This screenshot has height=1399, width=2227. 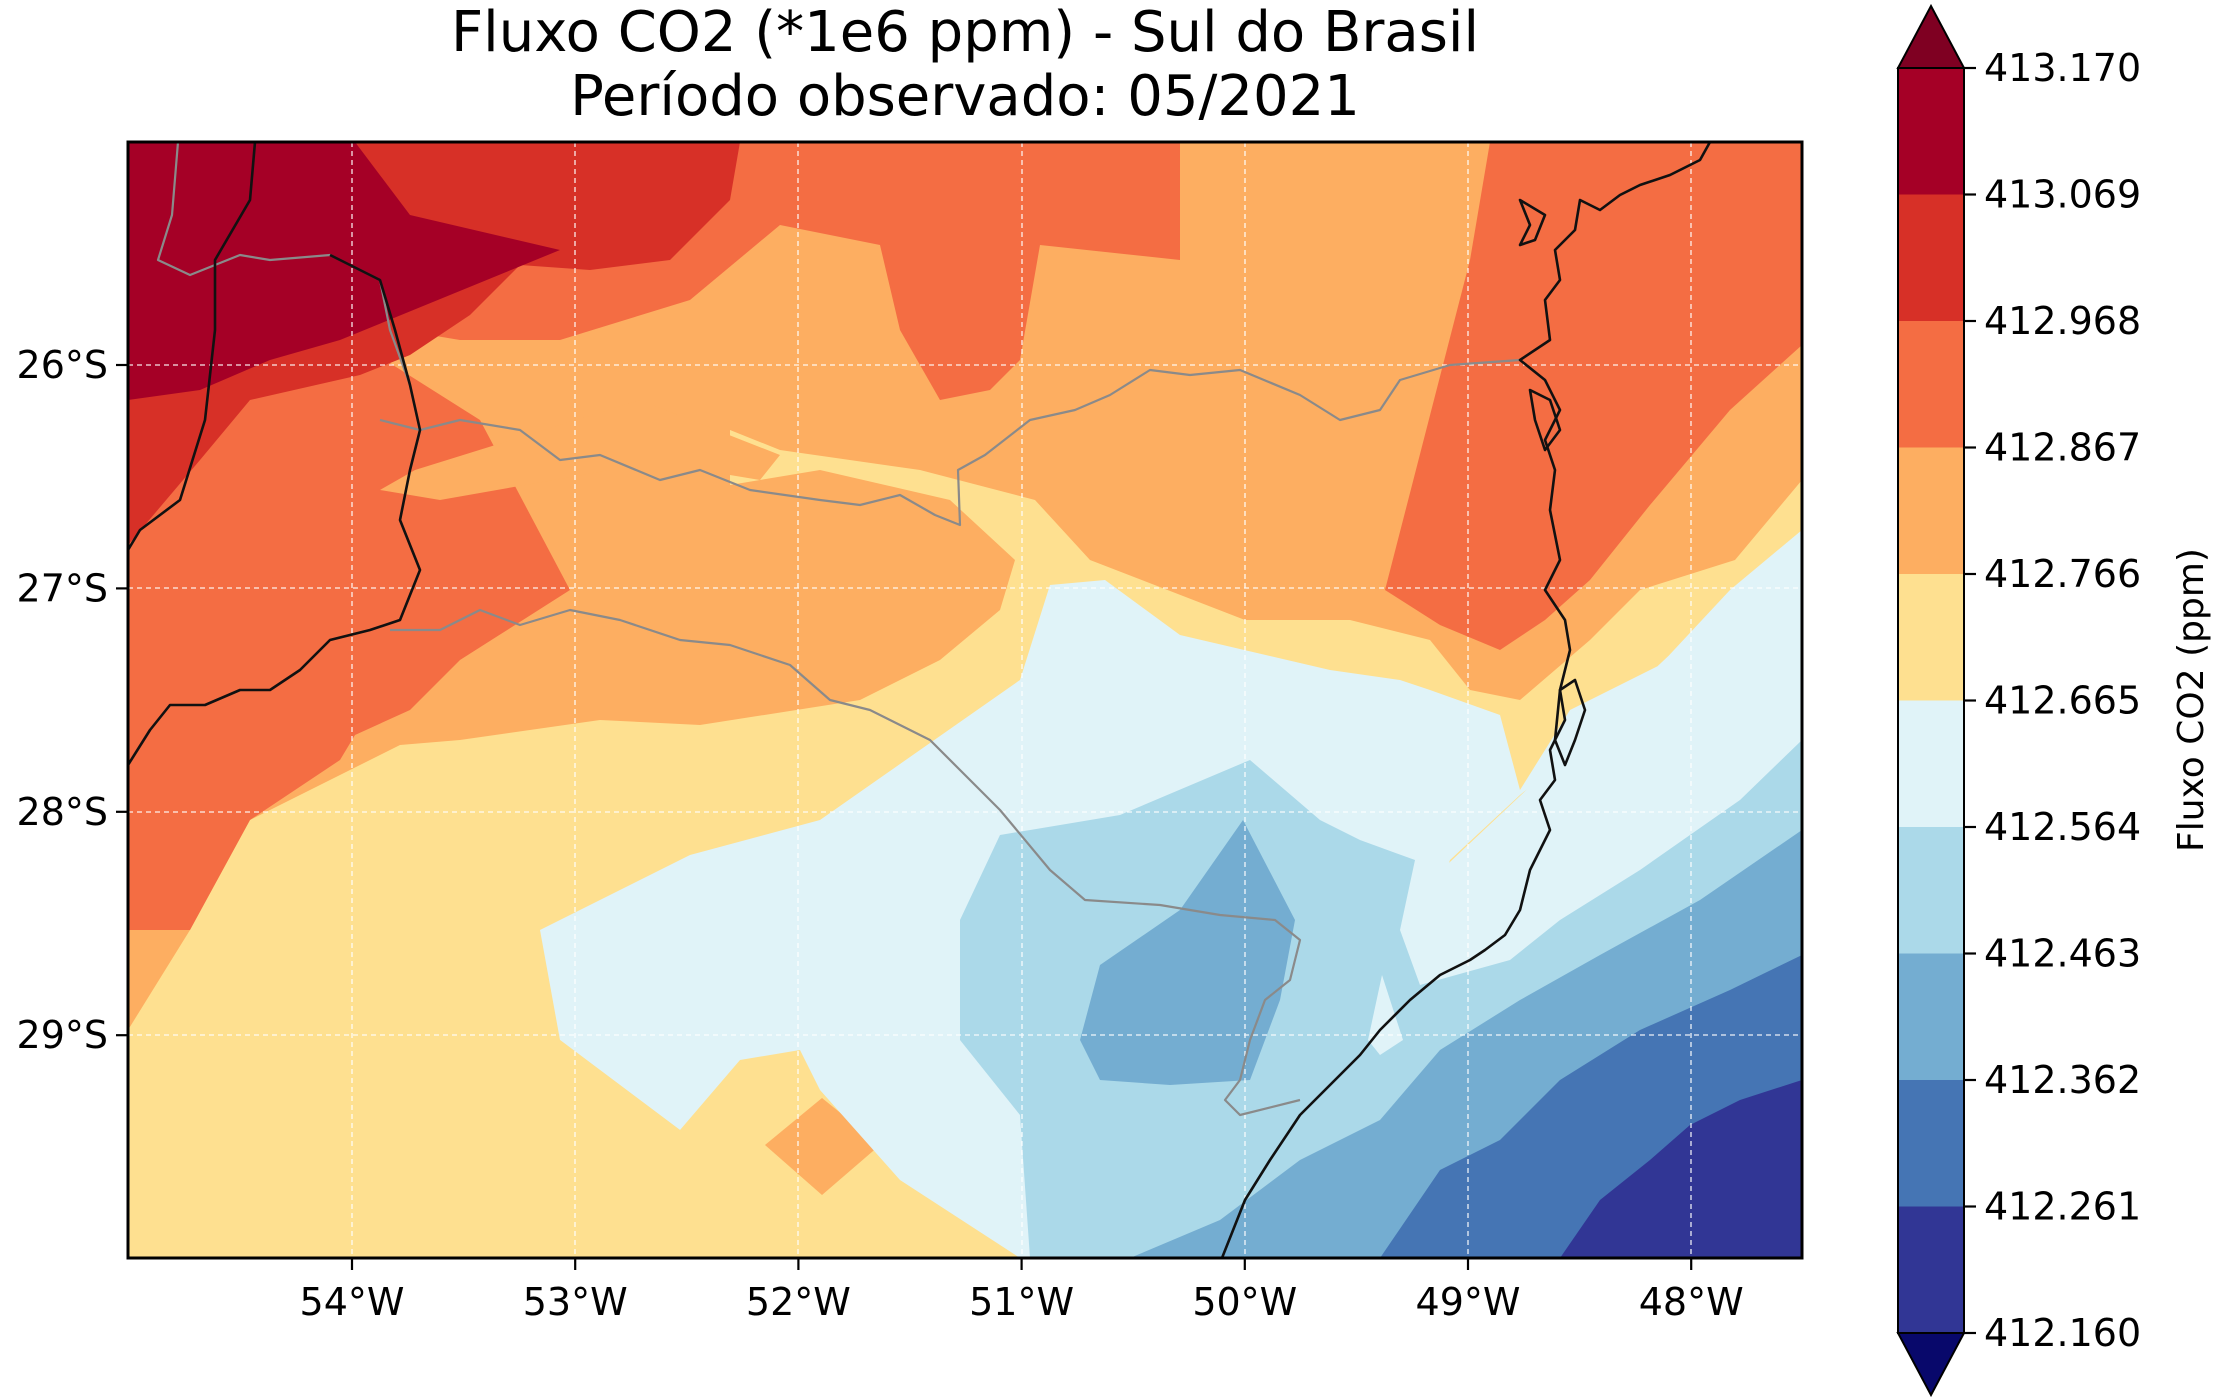 I want to click on colorbar-extend-bottom, so click(x=1931, y=1365).